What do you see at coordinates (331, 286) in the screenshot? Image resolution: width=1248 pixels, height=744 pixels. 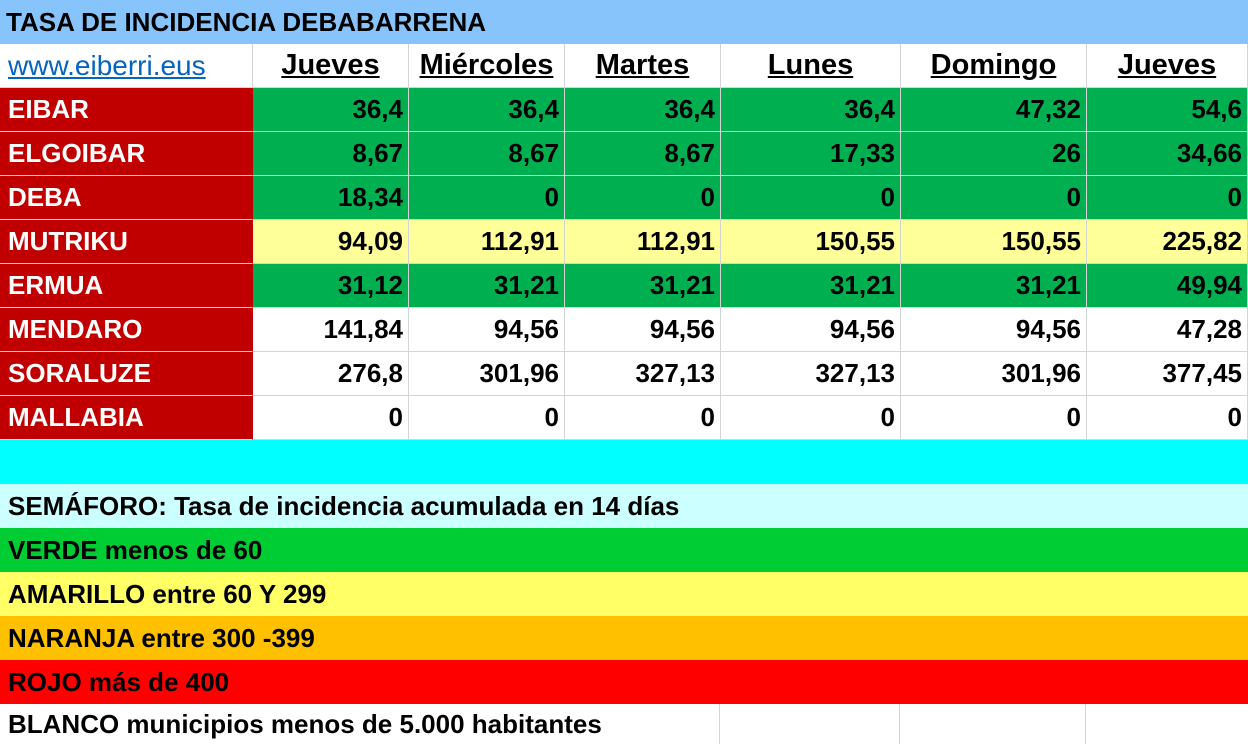 I see `rate-cell: 31,12` at bounding box center [331, 286].